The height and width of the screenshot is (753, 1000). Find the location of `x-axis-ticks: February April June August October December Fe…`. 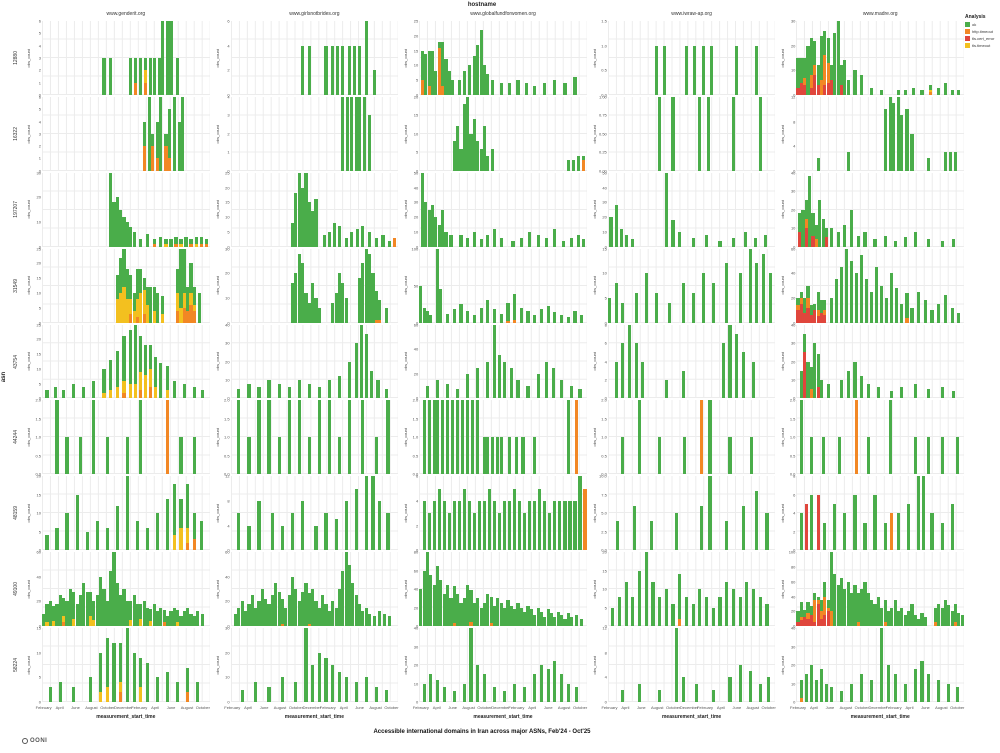

x-axis-ticks: February April June August October December Fe… is located at coordinates (311, 708).